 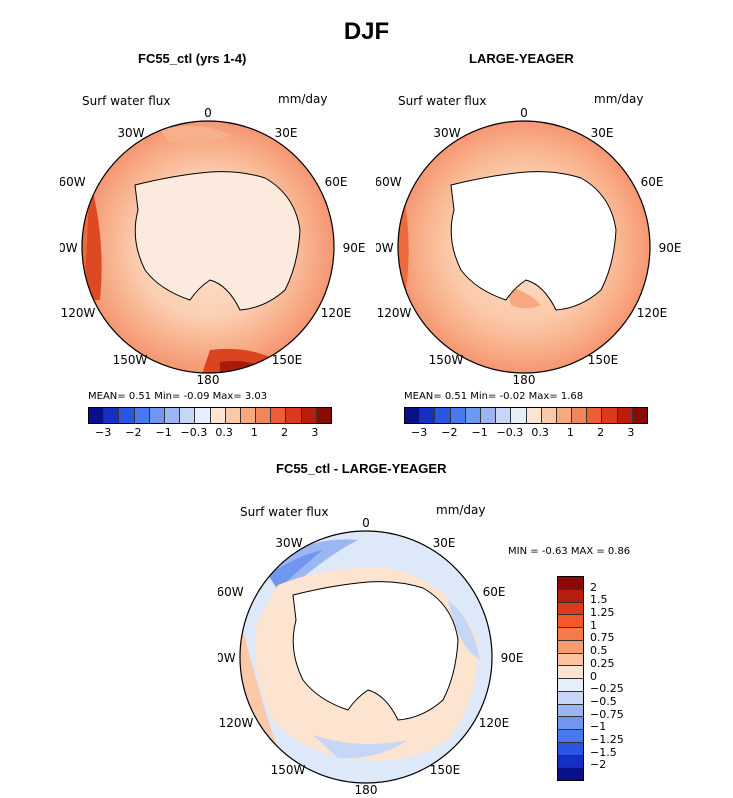 What do you see at coordinates (287, 360) in the screenshot?
I see `panel-1-lon-150e: 150E` at bounding box center [287, 360].